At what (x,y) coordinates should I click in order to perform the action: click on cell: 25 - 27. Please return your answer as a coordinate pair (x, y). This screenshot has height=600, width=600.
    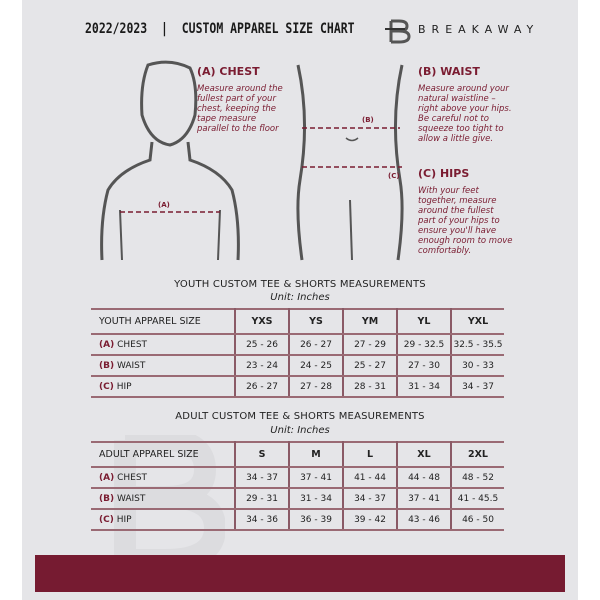
    Looking at the image, I should click on (370, 366).